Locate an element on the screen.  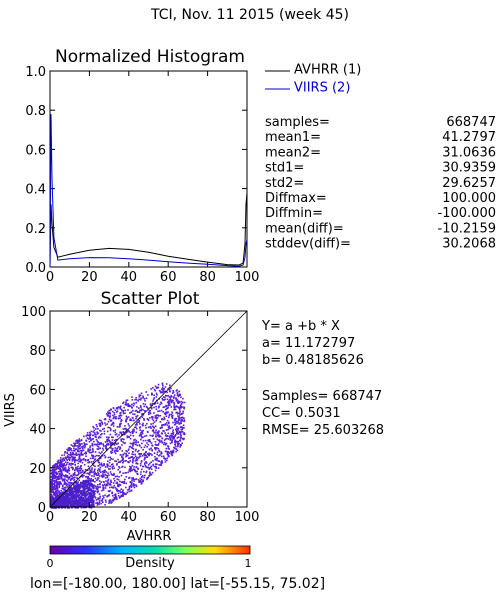
colorbar-gradient is located at coordinates (150, 550).